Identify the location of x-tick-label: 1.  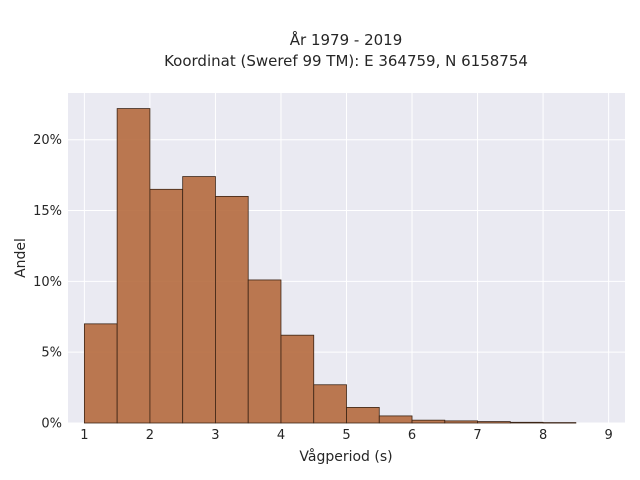
(84, 435).